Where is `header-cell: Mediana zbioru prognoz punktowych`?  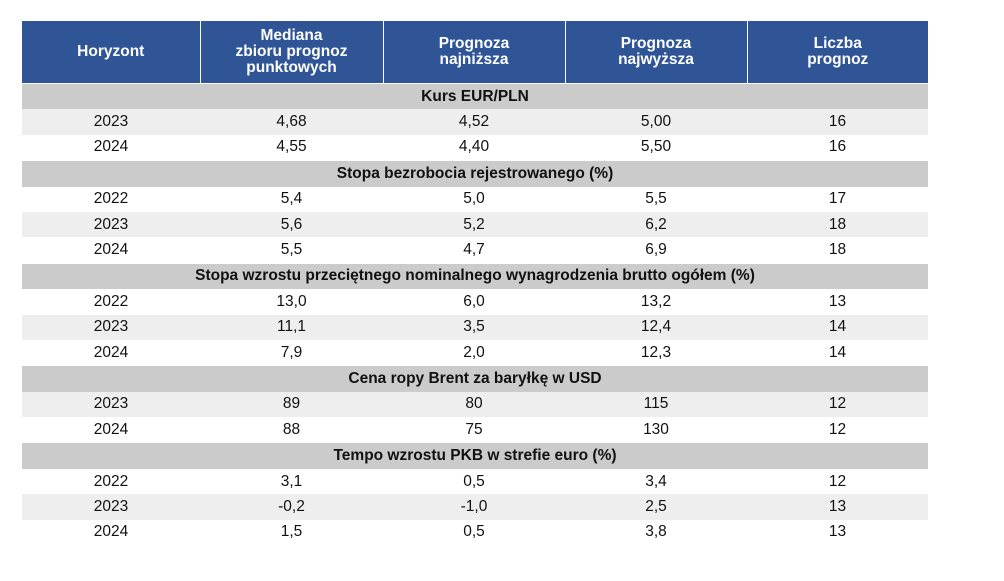
header-cell: Mediana zbioru prognoz punktowych is located at coordinates (291, 52).